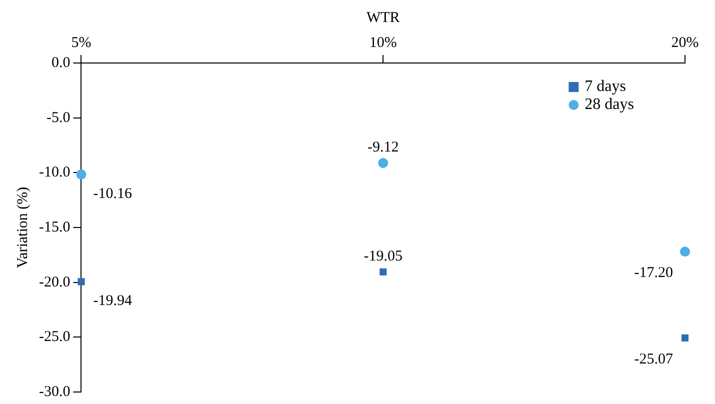  Describe the element at coordinates (58, 118) in the screenshot. I see `y-tick-label: -5.0` at that location.